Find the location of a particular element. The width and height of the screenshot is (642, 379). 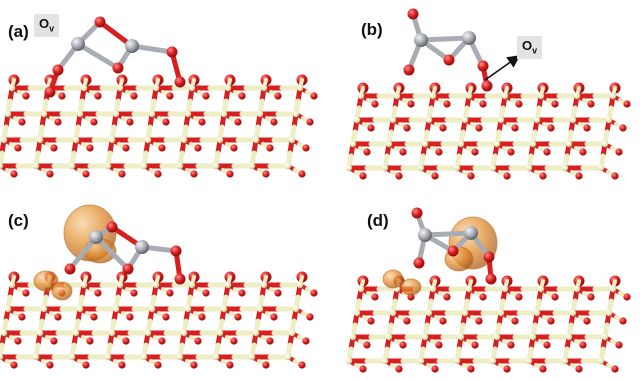

vacancy-tag-a-symbol: O is located at coordinates (44, 23).